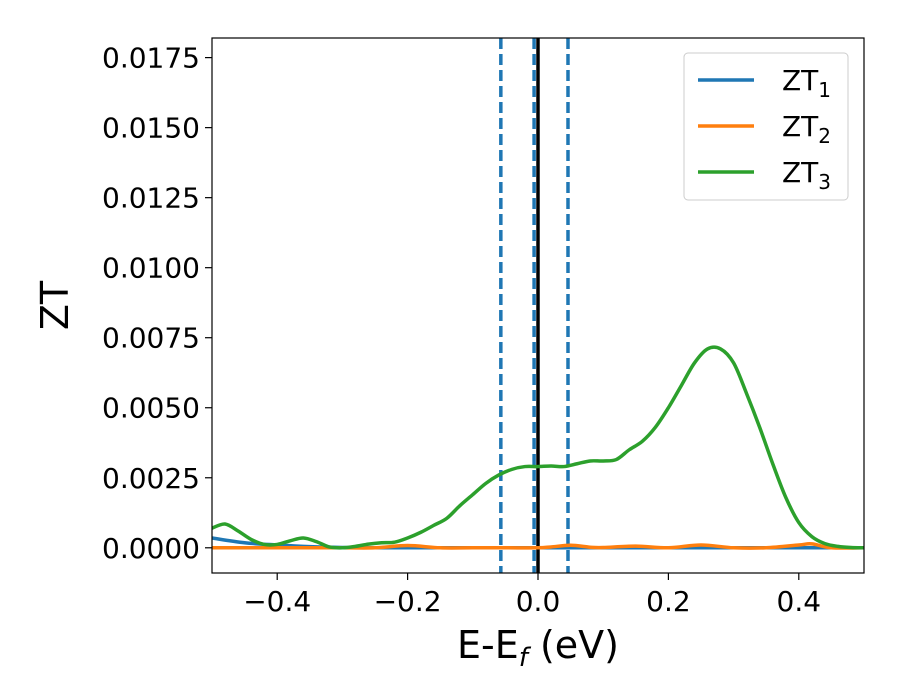  I want to click on x-tick-label: 0.2, so click(668, 601).